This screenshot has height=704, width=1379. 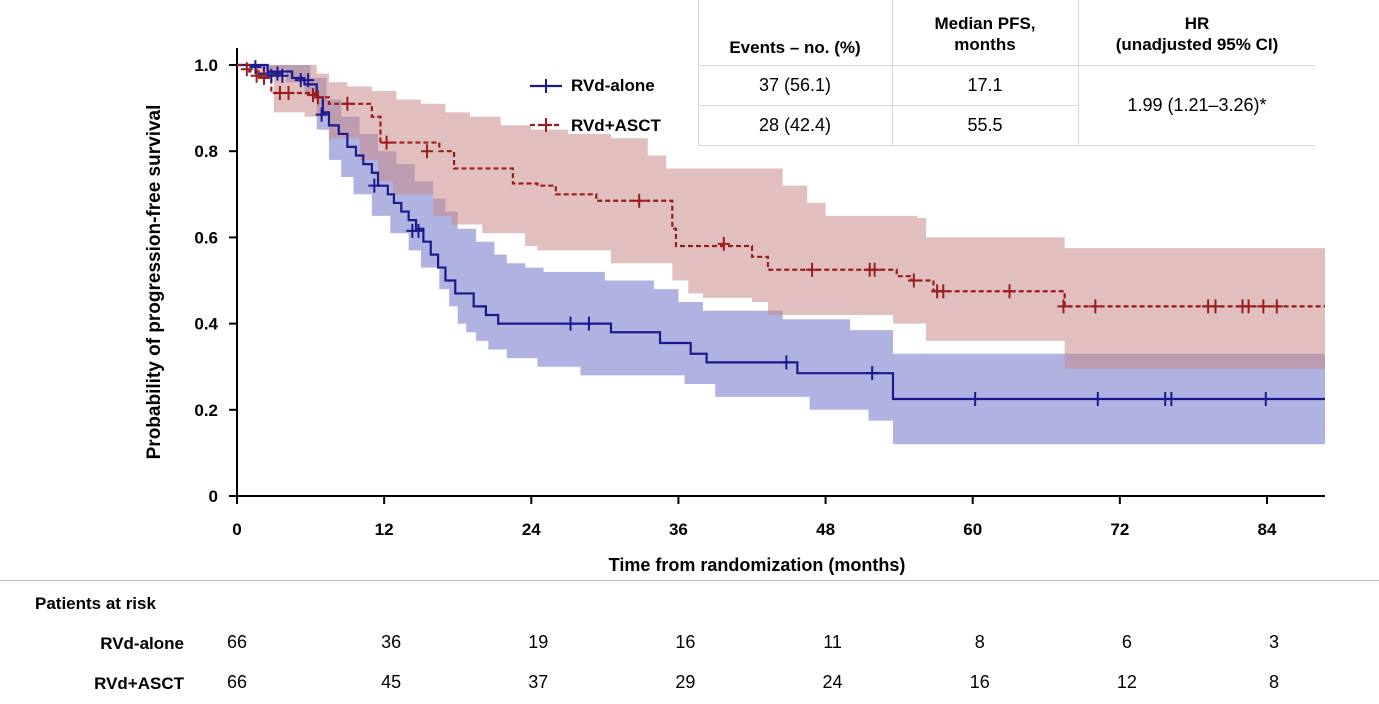 What do you see at coordinates (985, 23) in the screenshot?
I see `header-median-line1: Median PFS,` at bounding box center [985, 23].